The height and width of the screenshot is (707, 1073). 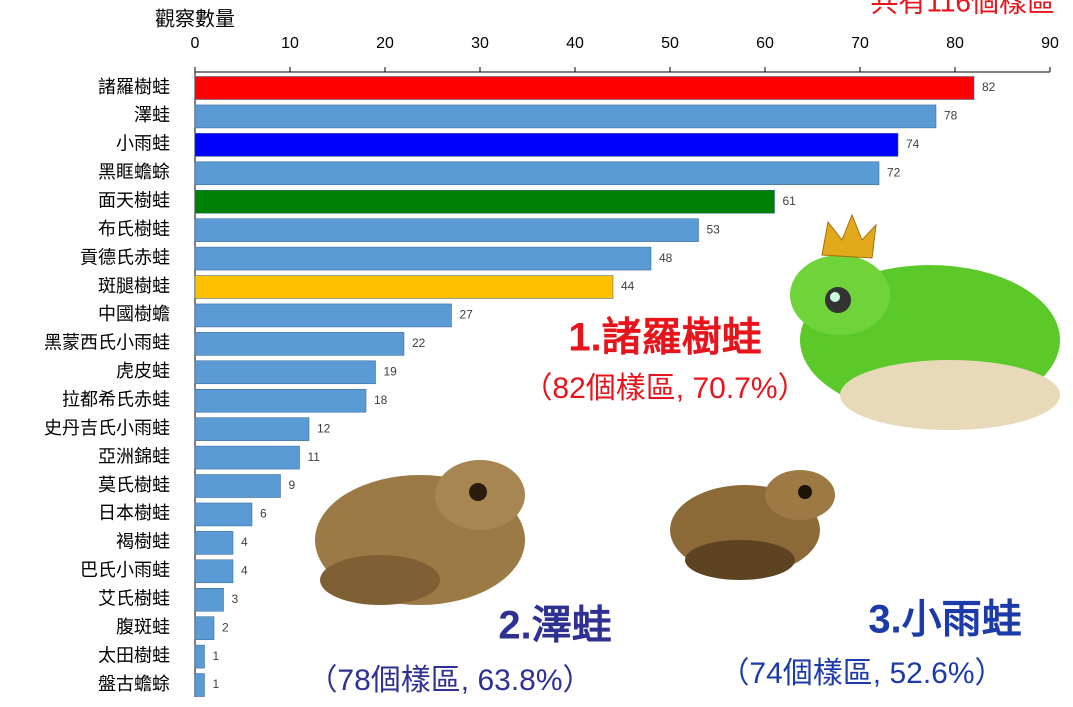 What do you see at coordinates (913, 144) in the screenshot?
I see `data-label: 74` at bounding box center [913, 144].